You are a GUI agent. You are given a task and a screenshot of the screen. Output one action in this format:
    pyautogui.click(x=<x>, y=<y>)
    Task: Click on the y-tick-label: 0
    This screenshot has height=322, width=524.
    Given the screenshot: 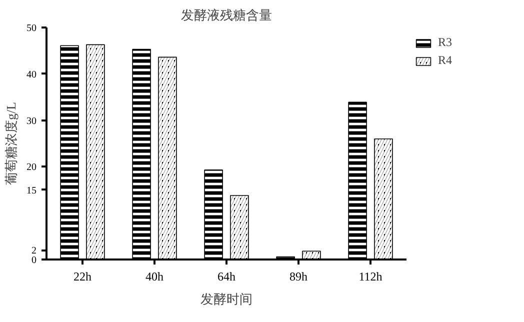 What is the action you would take?
    pyautogui.click(x=34, y=260)
    